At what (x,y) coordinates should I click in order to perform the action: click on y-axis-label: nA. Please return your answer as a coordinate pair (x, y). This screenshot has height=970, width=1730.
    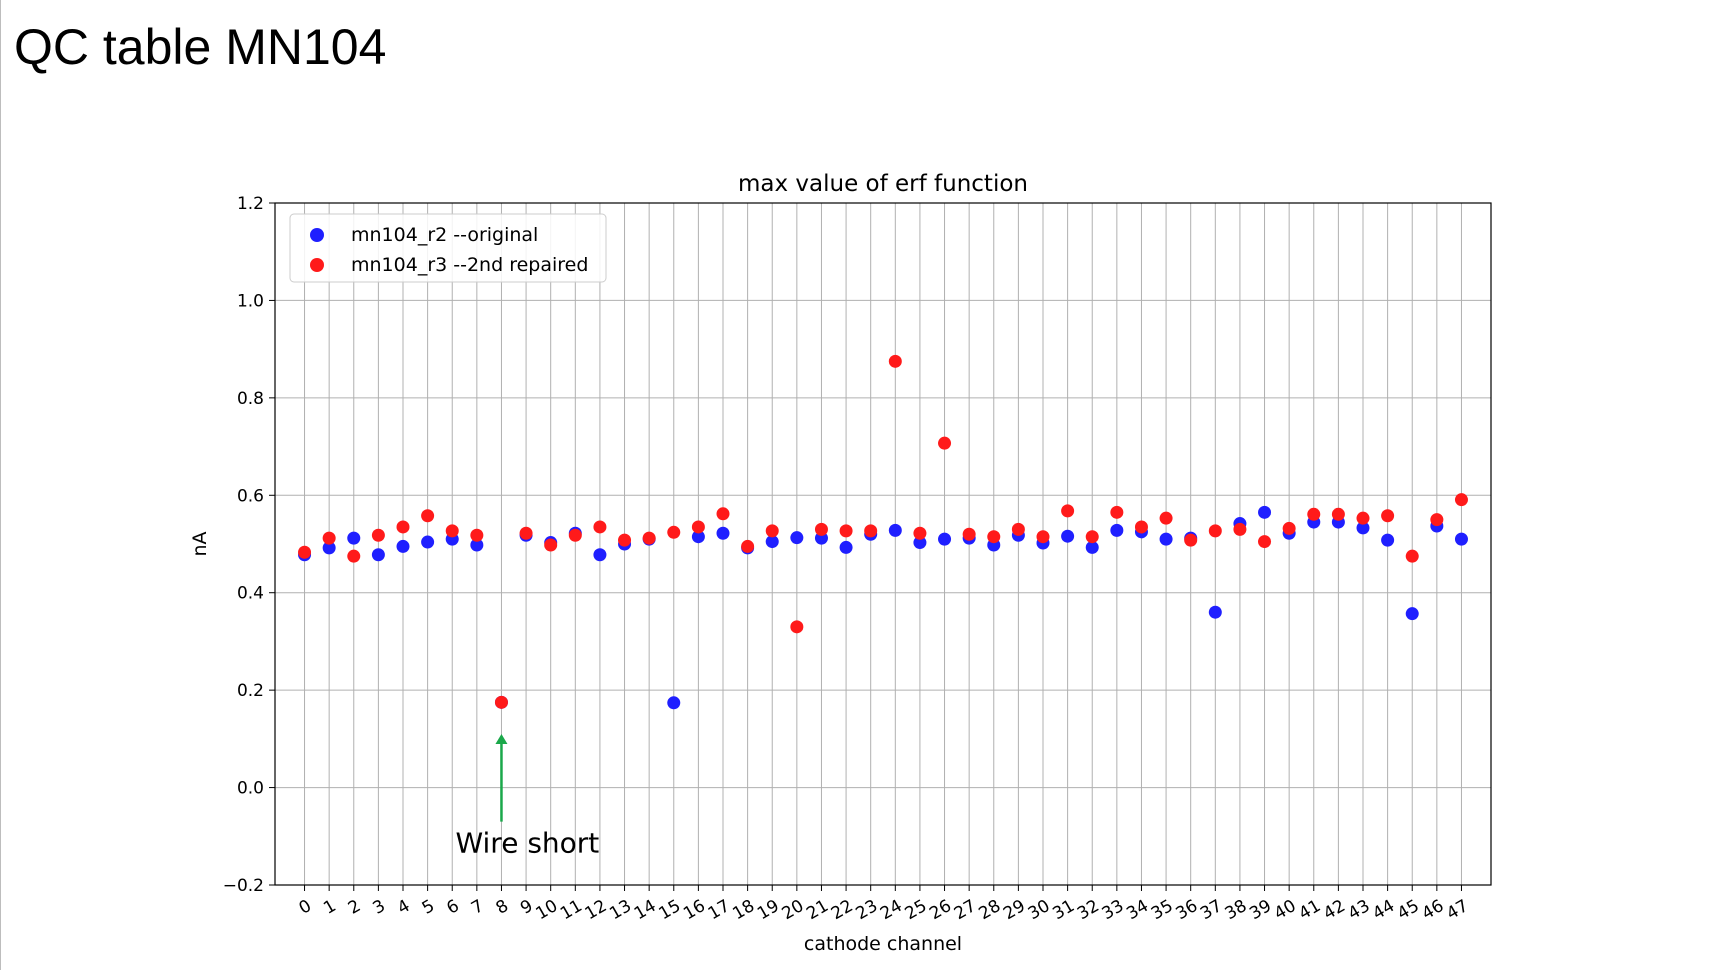
    Looking at the image, I should click on (200, 543).